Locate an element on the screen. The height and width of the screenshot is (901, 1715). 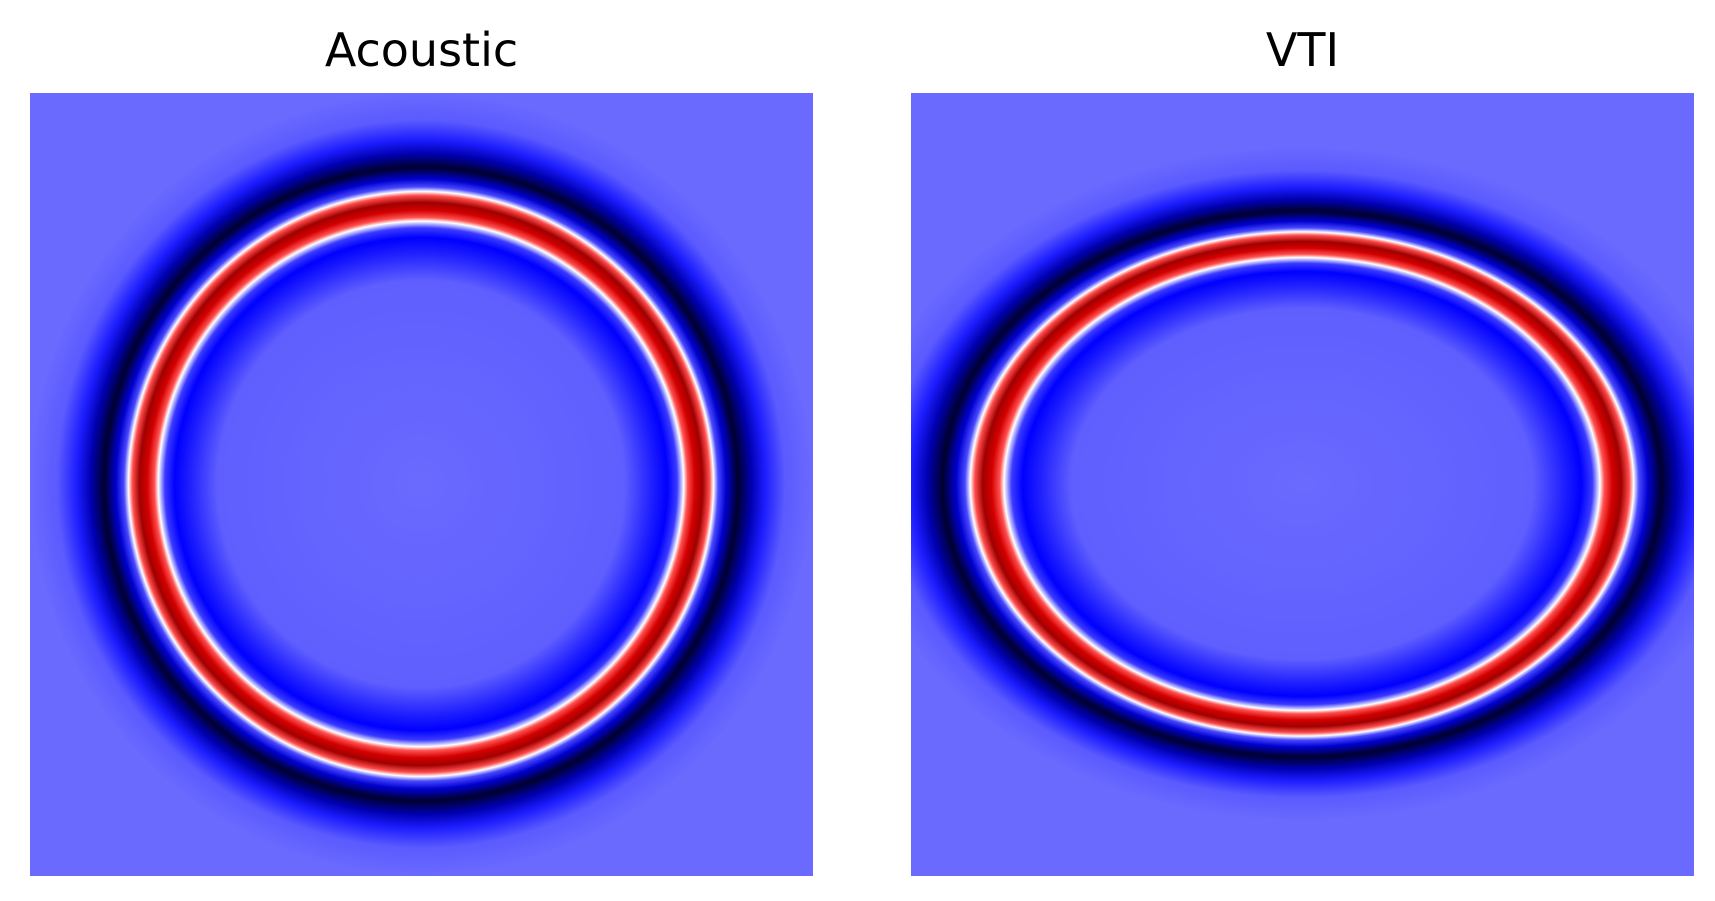
acoustic-title: Acoustic is located at coordinates (421, 50).